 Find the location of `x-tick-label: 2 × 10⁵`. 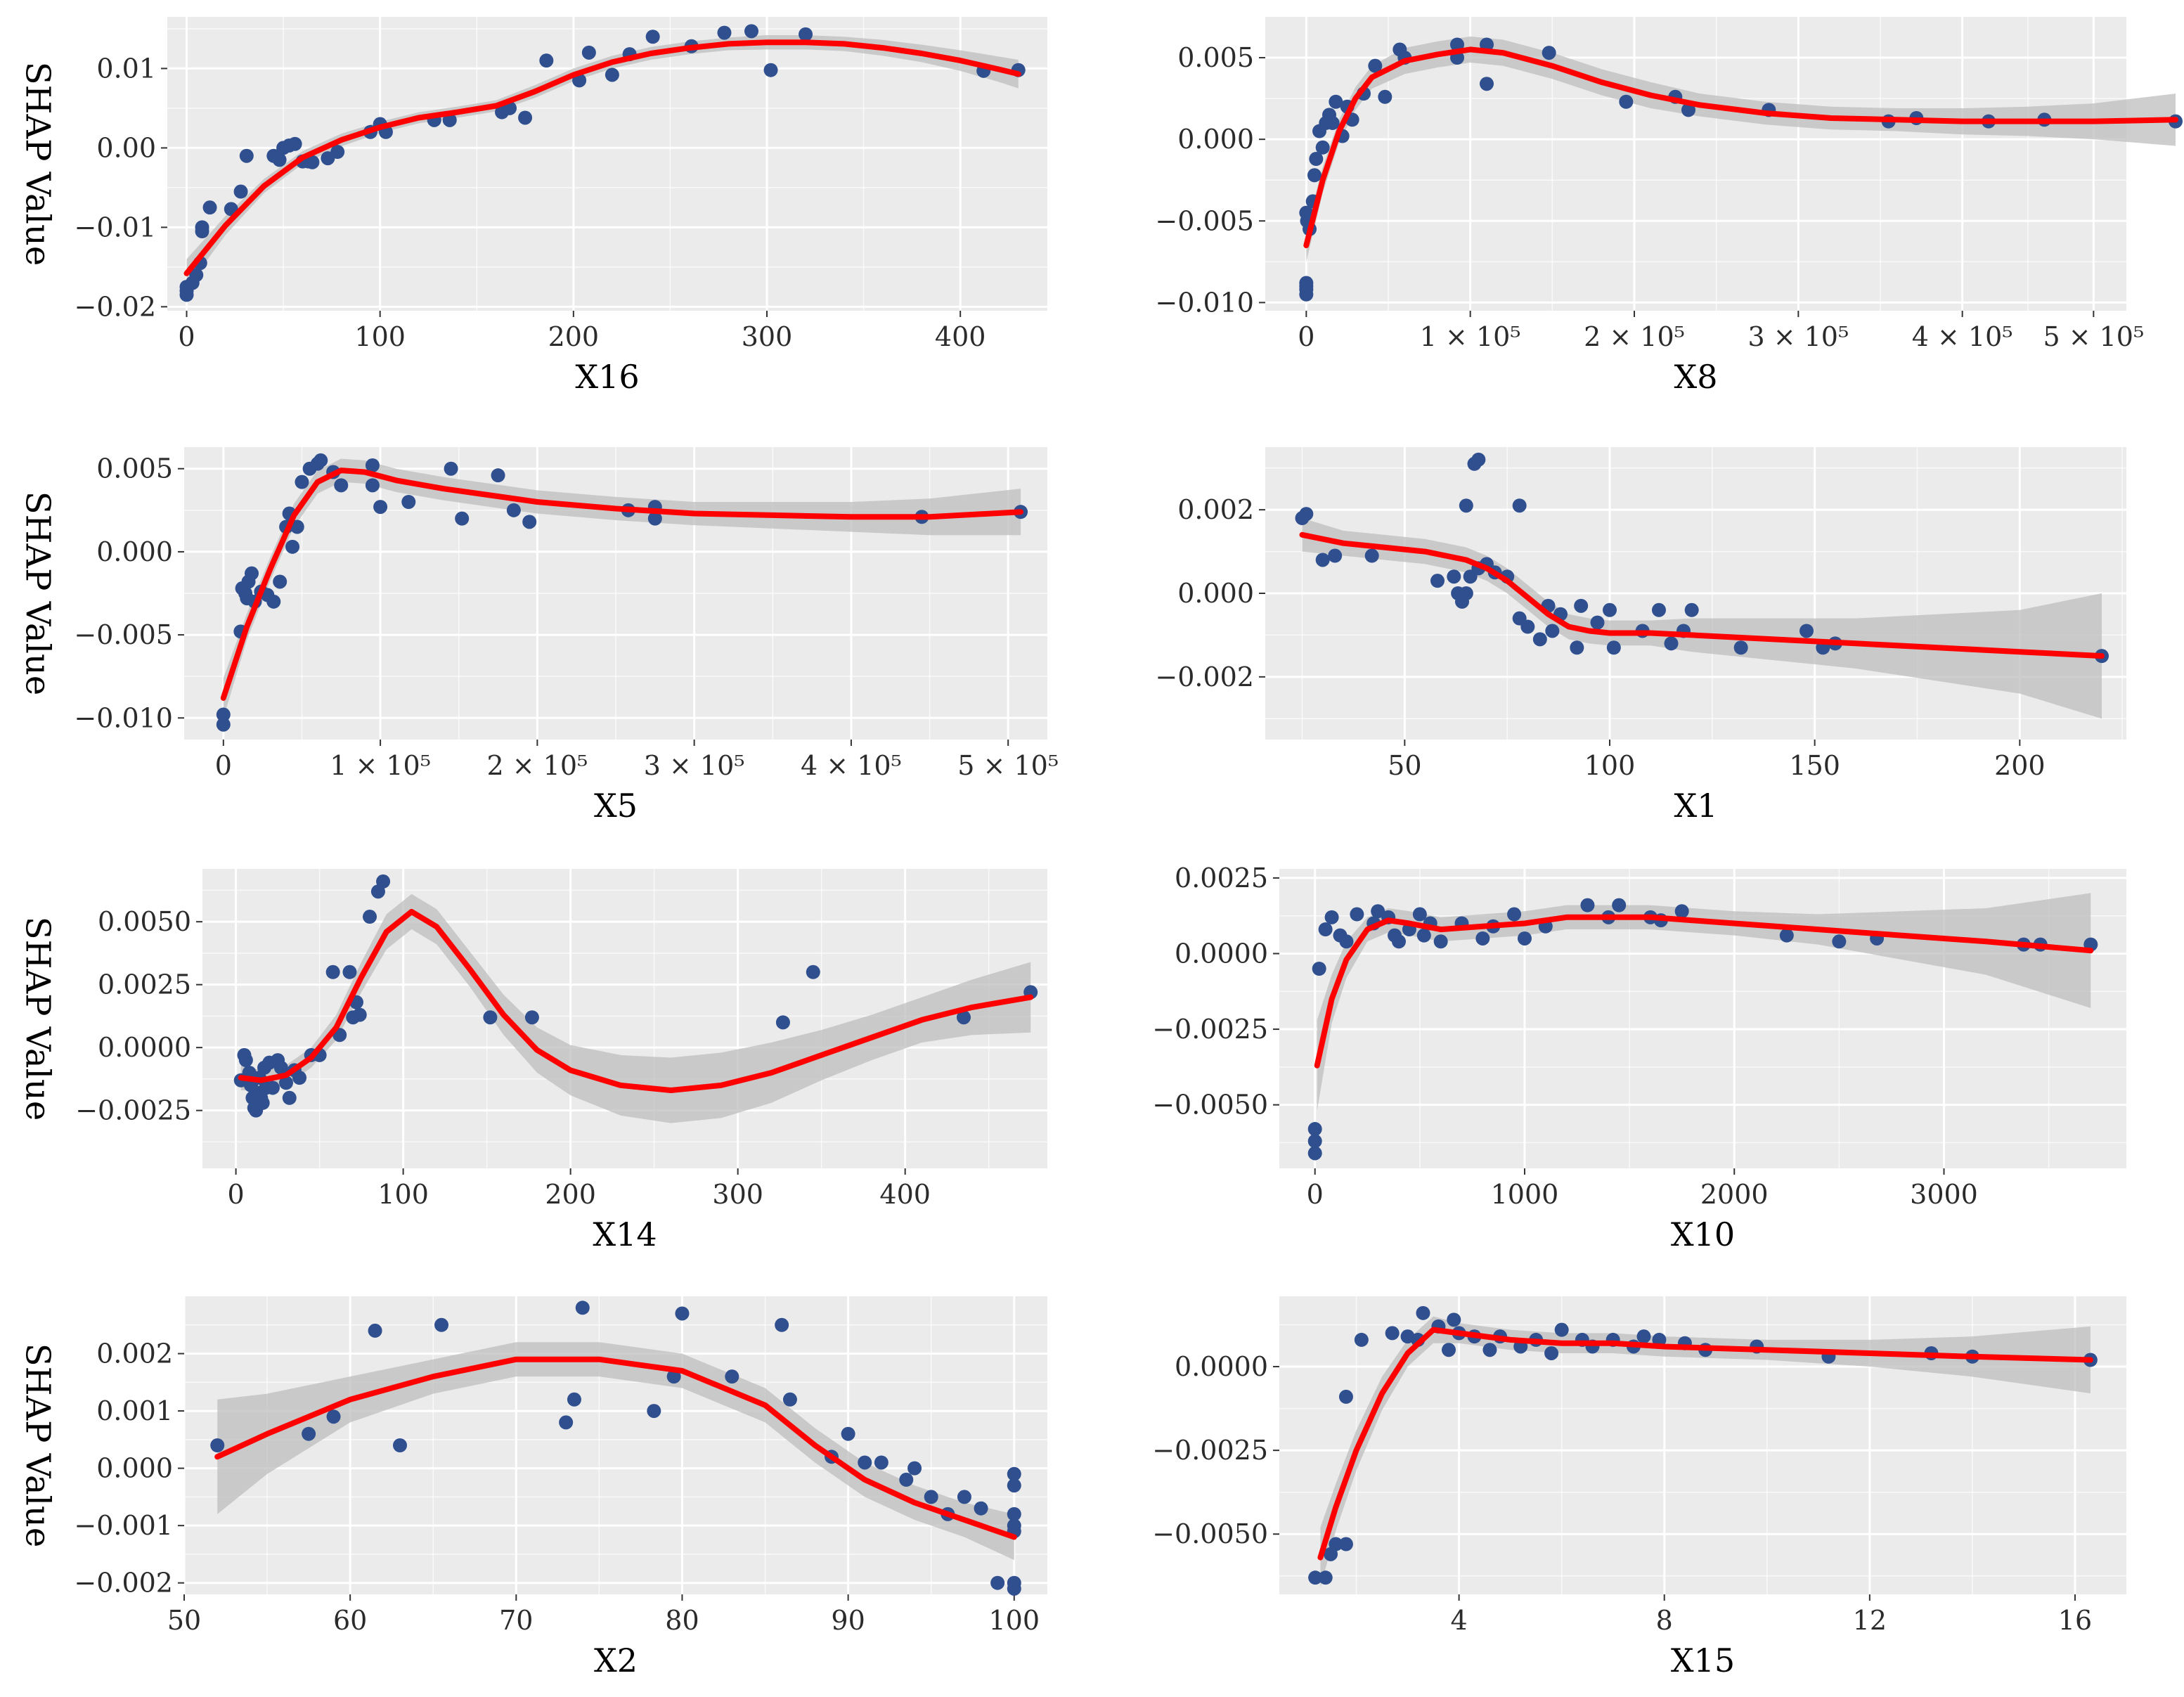

x-tick-label: 2 × 10⁵ is located at coordinates (537, 765).